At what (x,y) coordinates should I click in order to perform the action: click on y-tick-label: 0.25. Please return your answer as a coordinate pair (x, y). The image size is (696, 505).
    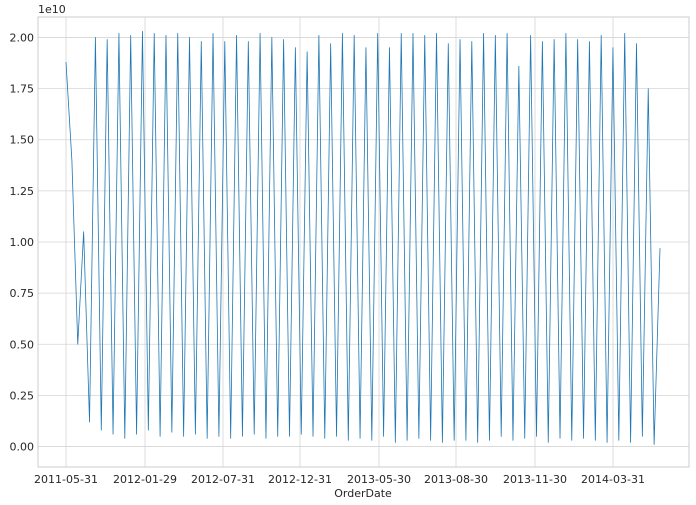
    Looking at the image, I should click on (22, 395).